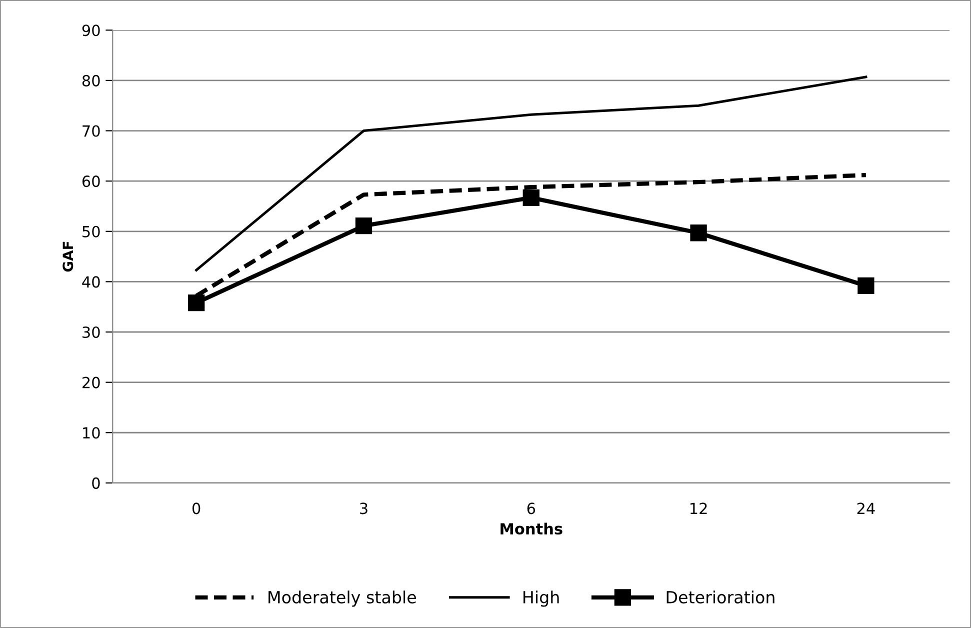 This screenshot has height=628, width=971. I want to click on y-tick-label: 40, so click(91, 282).